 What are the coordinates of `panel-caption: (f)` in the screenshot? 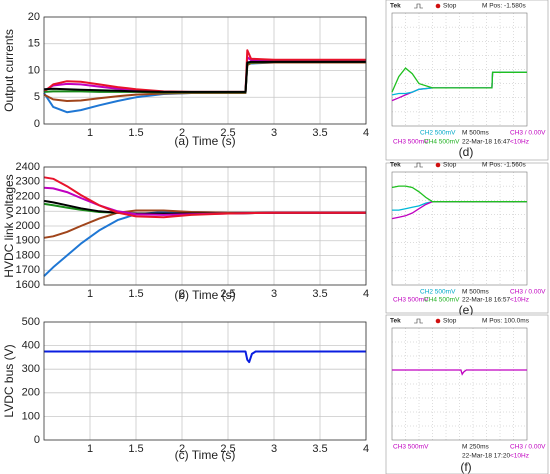 It's located at (465, 467).